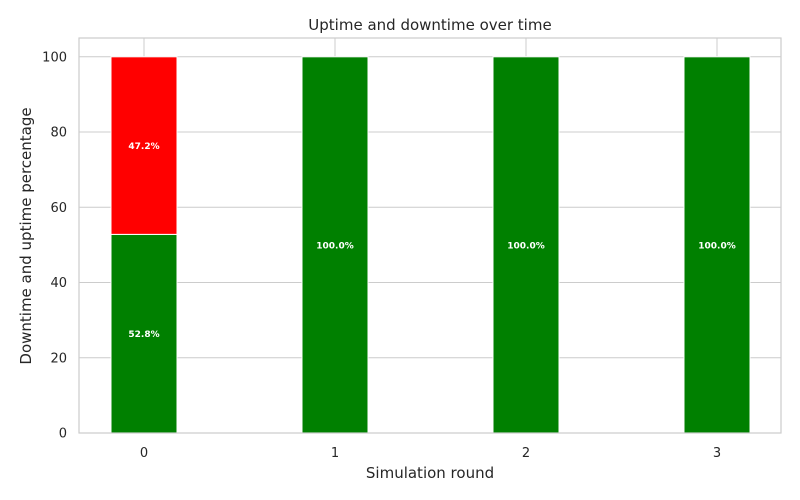 This screenshot has width=800, height=500. I want to click on bar-data-label: 52.8%, so click(143, 335).